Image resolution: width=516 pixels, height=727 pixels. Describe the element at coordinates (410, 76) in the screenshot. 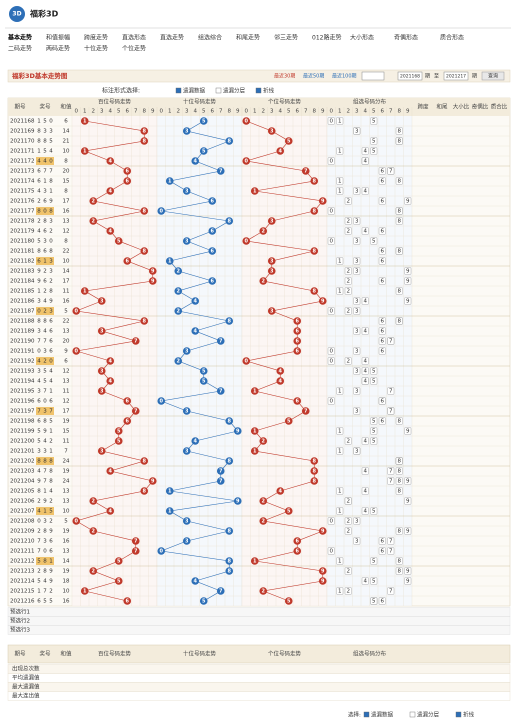

I see `start-input` at that location.